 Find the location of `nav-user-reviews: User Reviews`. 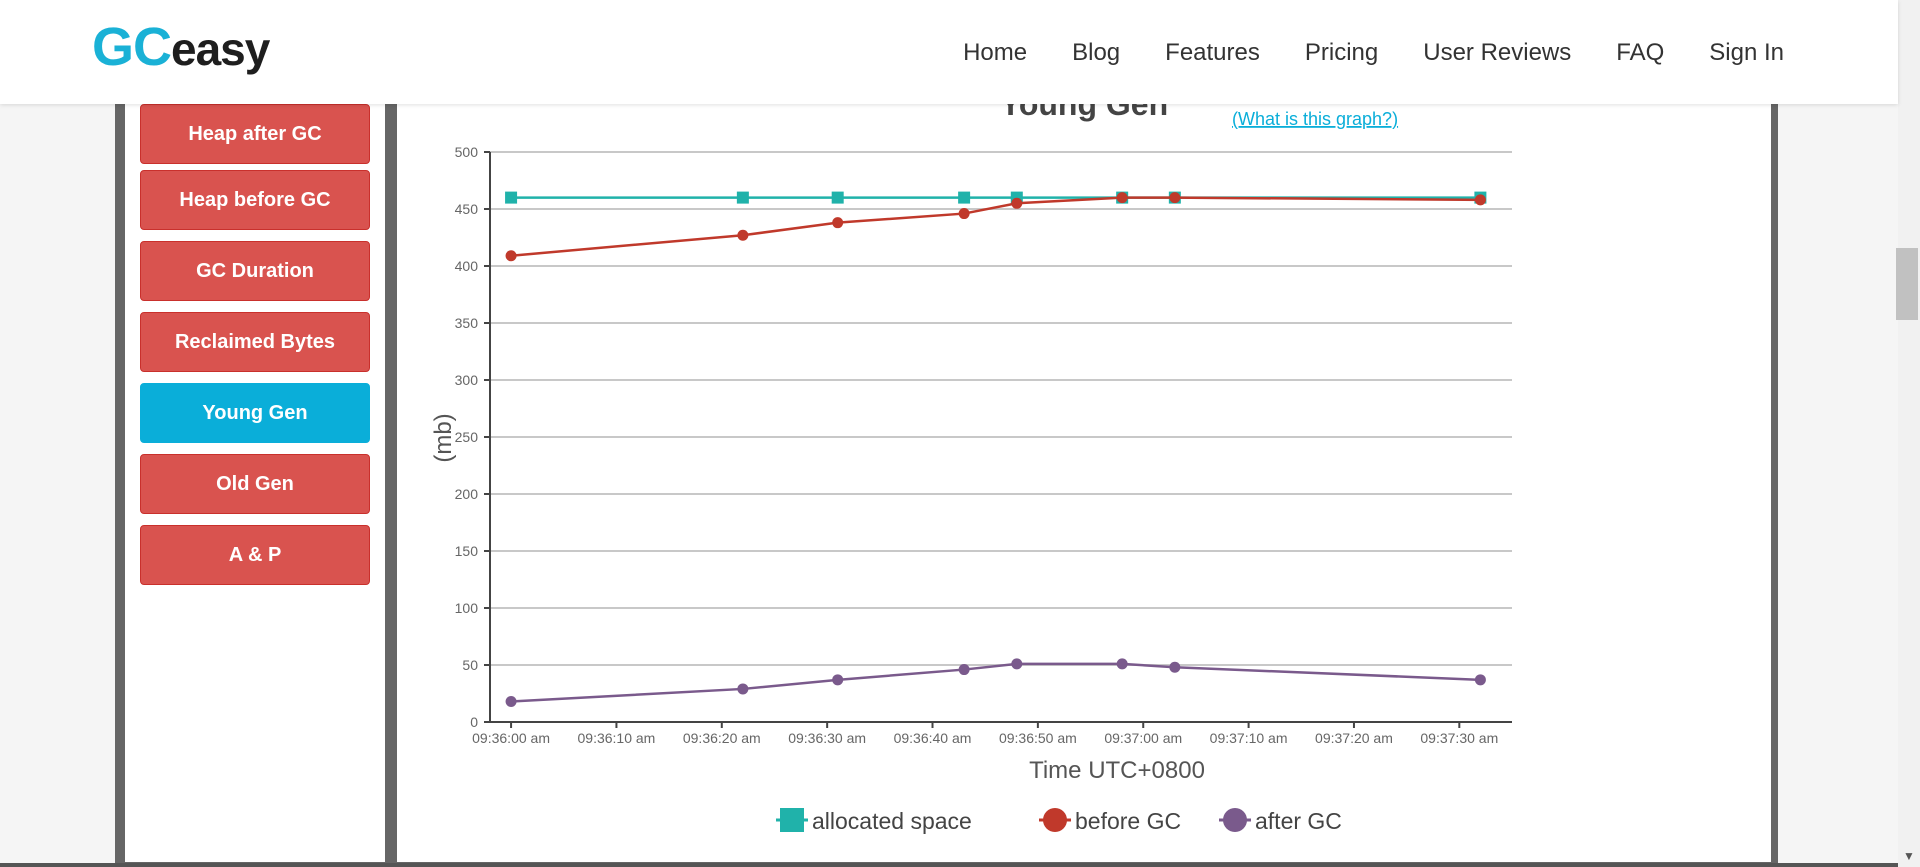

nav-user-reviews: User Reviews is located at coordinates (1497, 52).